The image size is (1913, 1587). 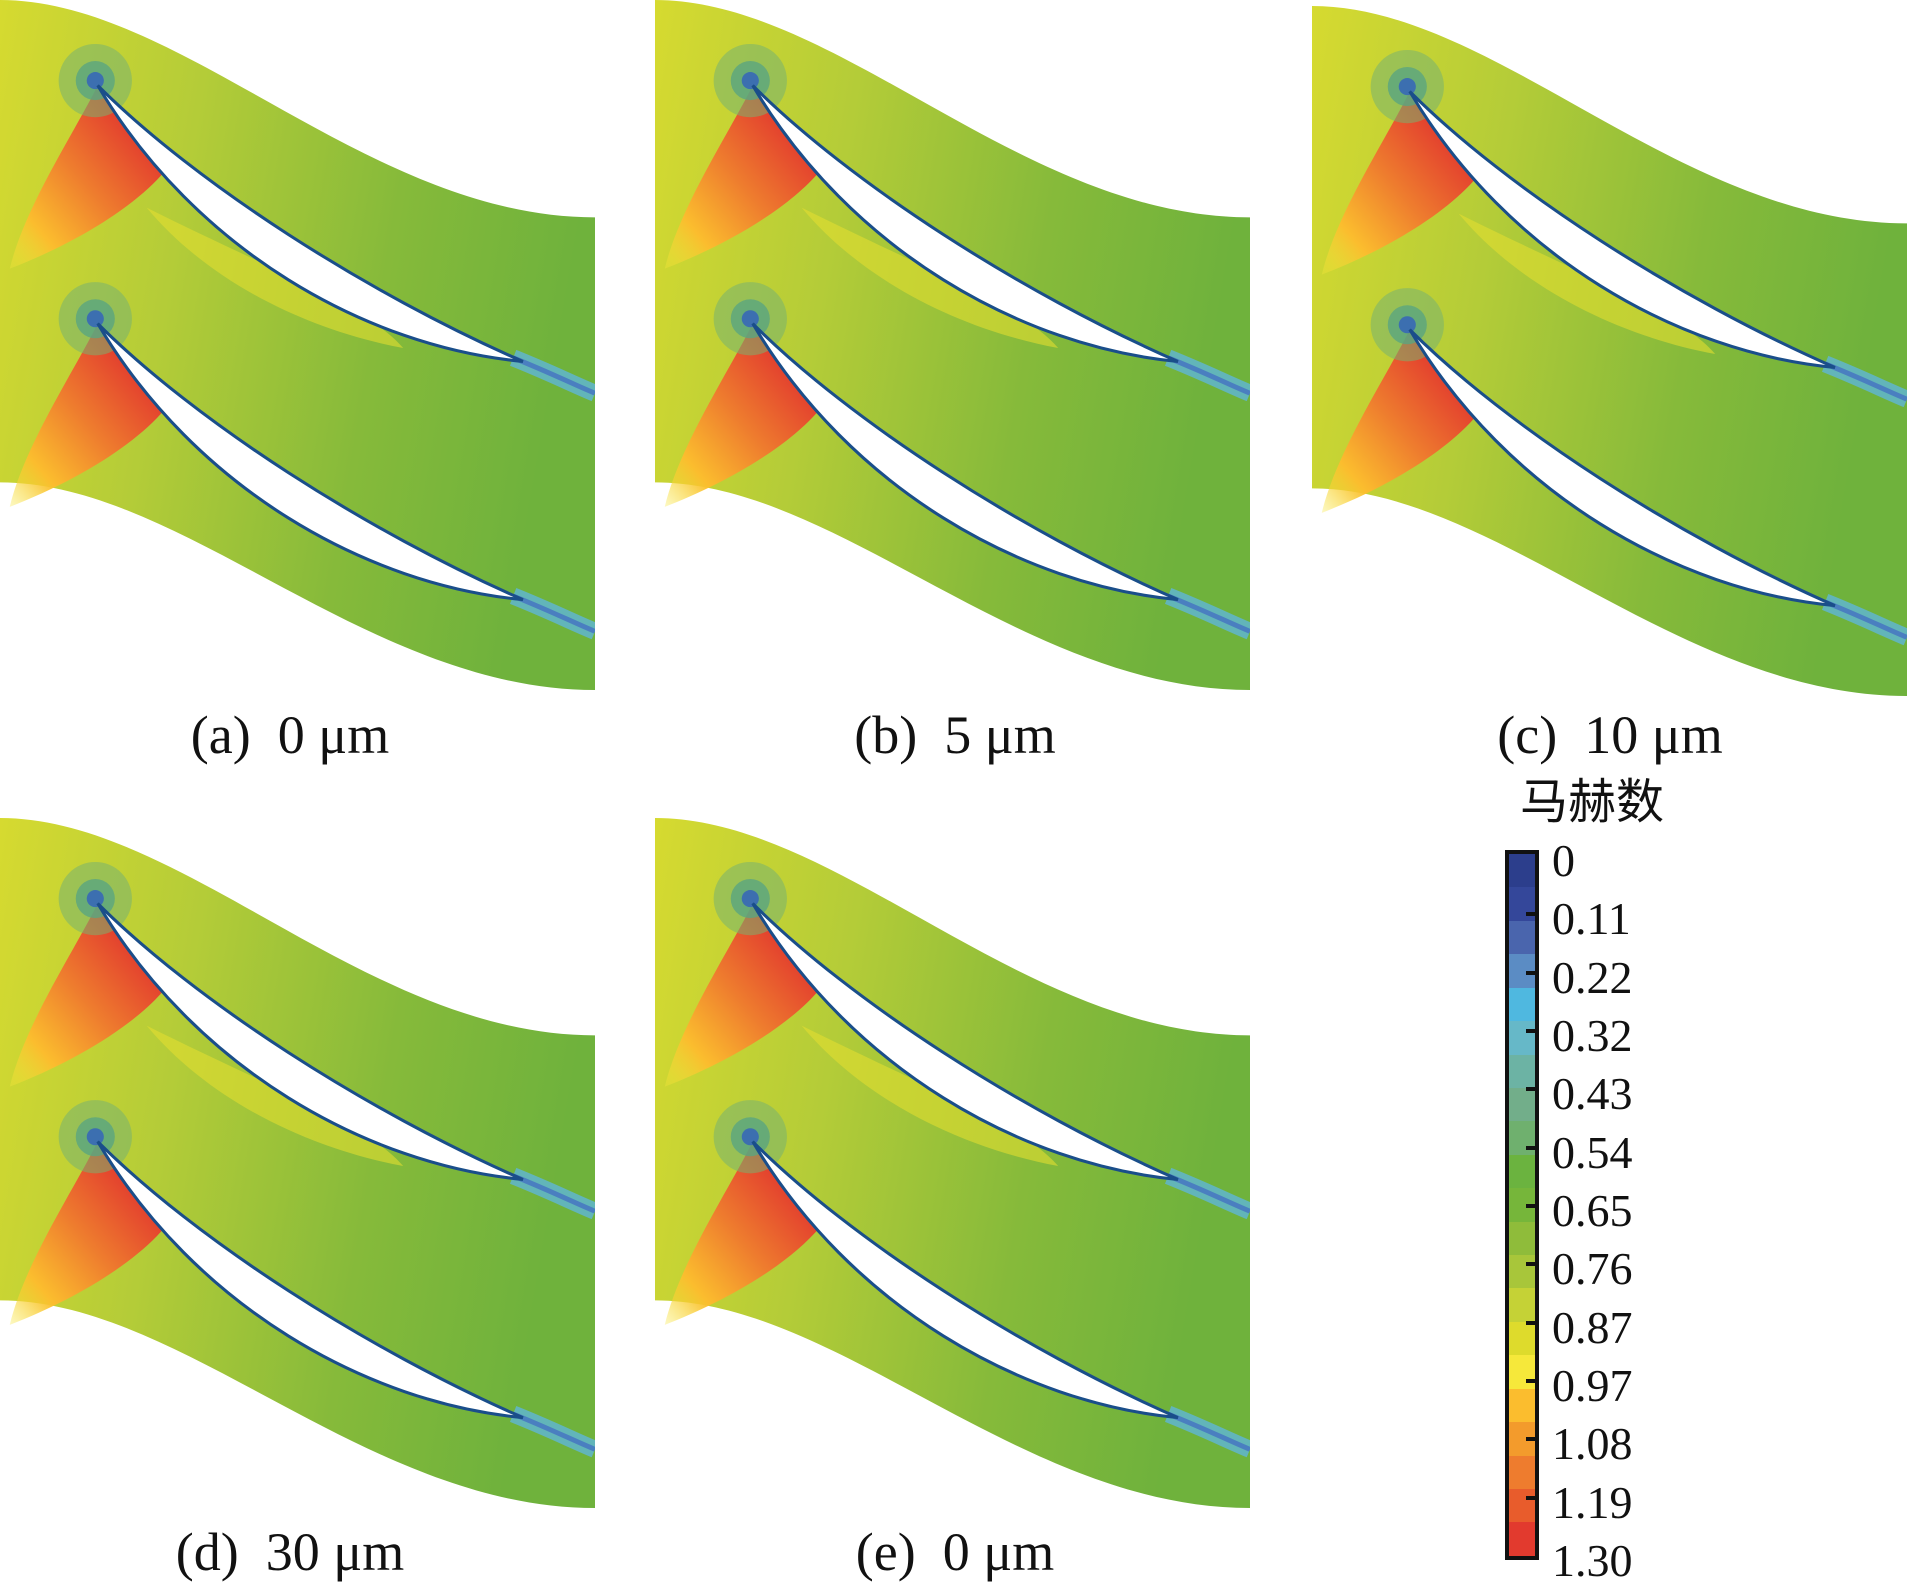 What do you see at coordinates (955, 735) in the screenshot?
I see `panel-label: (b) 5 μm` at bounding box center [955, 735].